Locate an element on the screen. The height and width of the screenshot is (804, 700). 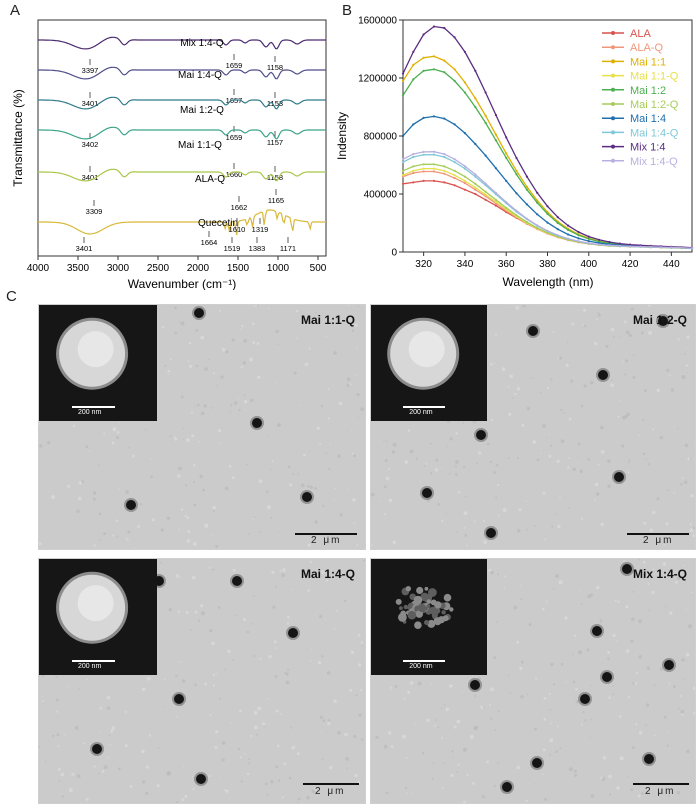
ftir-plot-frame is located at coordinates (182, 138).